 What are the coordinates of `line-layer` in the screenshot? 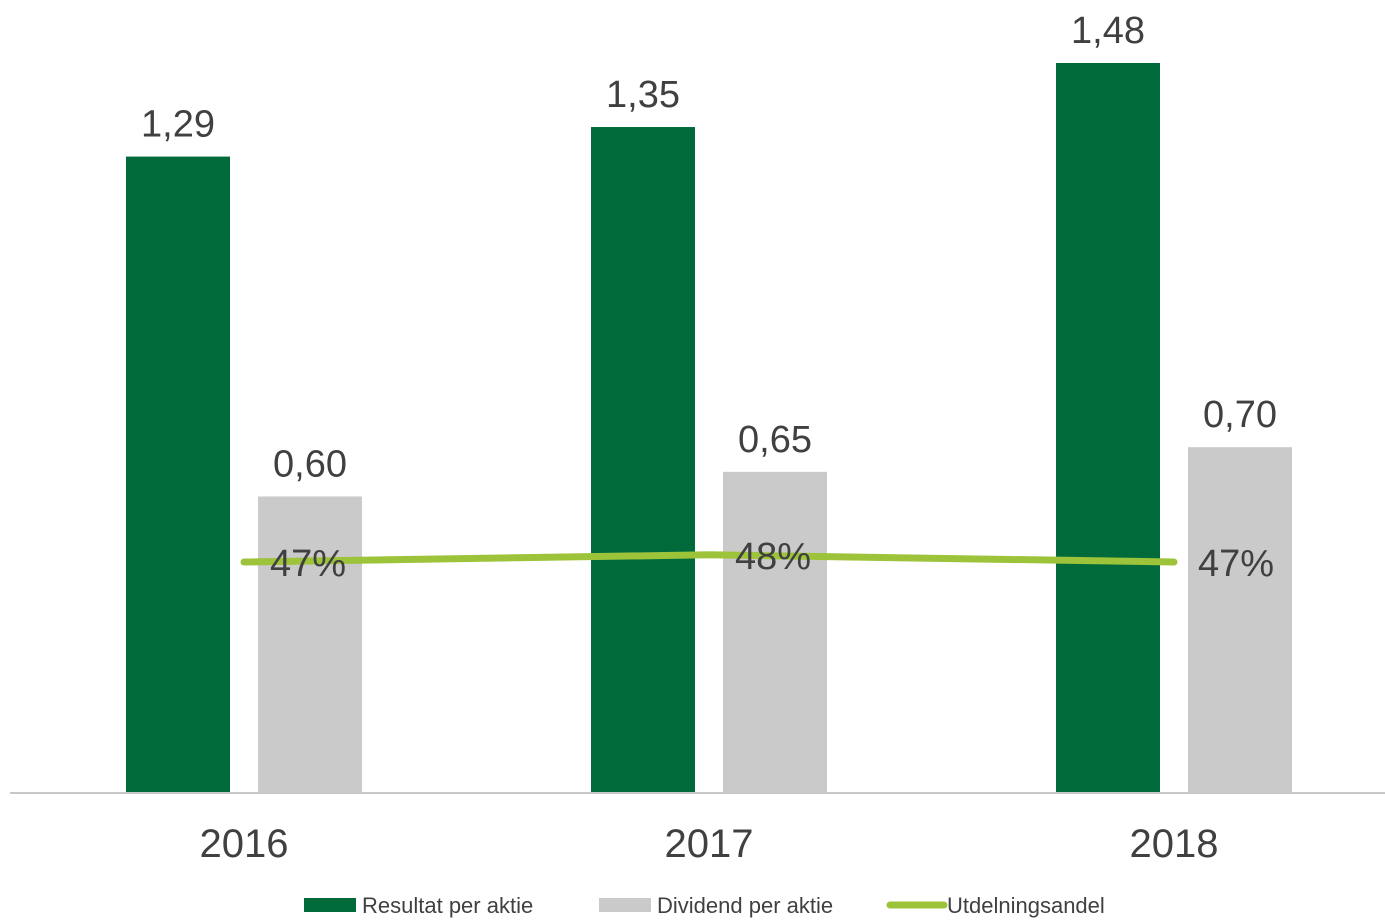 It's located at (709, 558).